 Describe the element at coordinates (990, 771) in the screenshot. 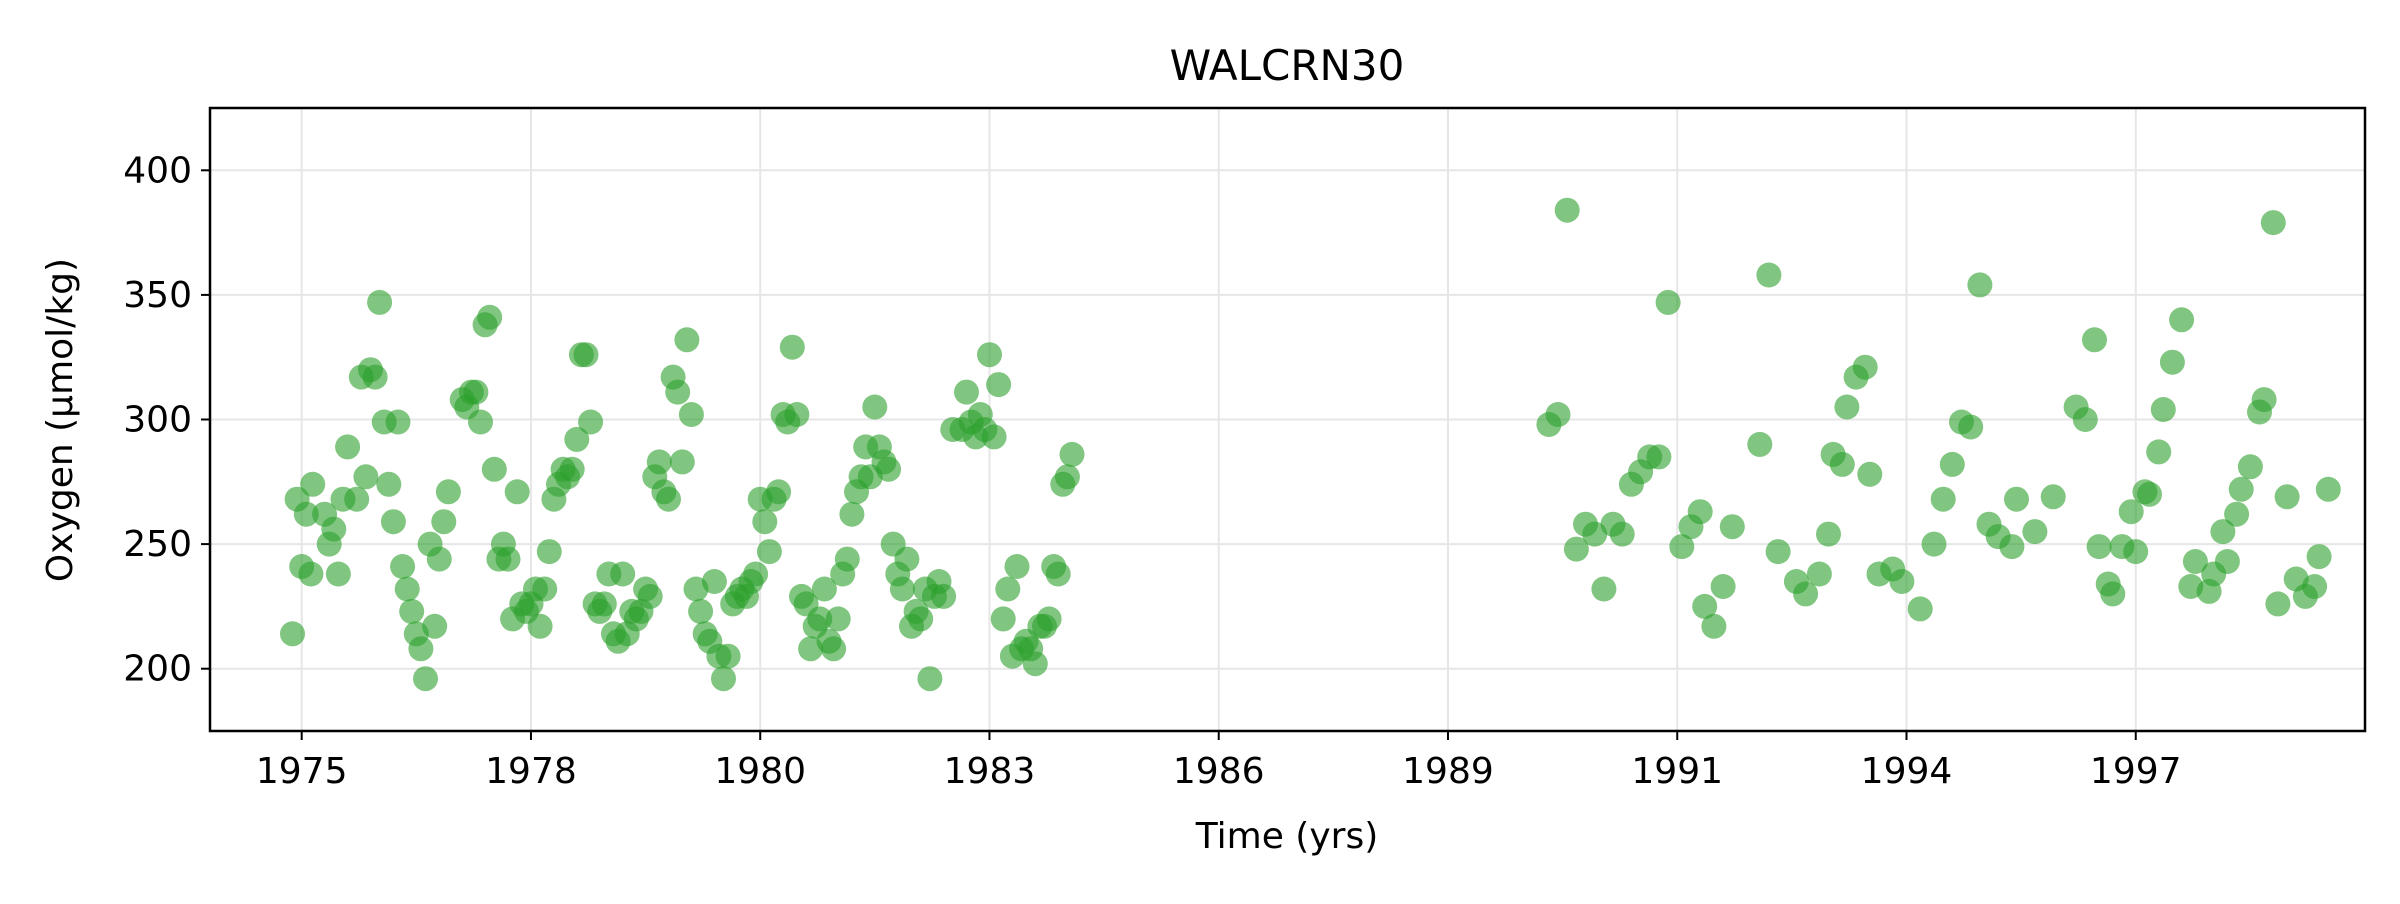

I see `x-tick-label: 1983` at that location.